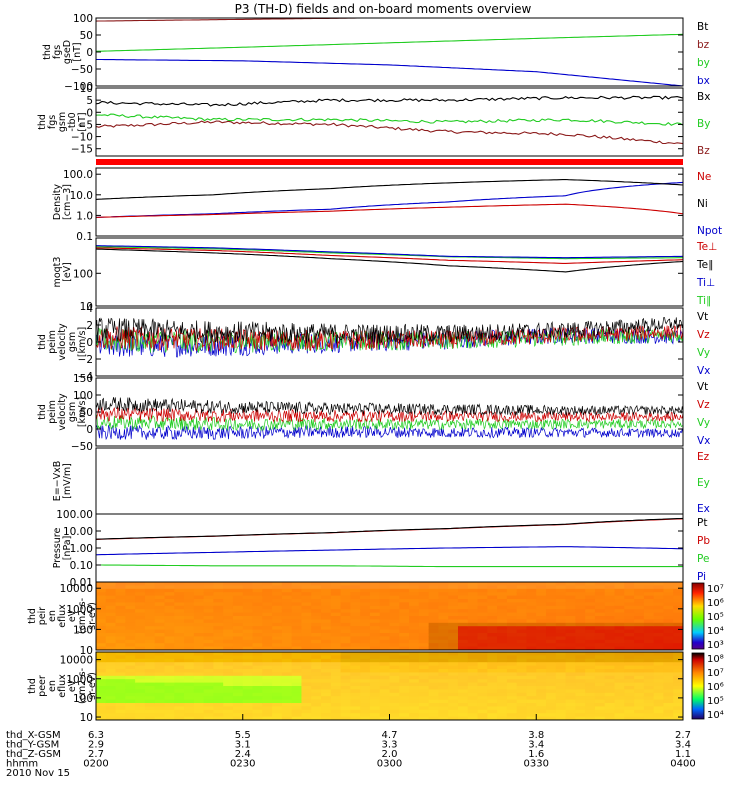  Describe the element at coordinates (389, 119) in the screenshot. I see `series-By` at that location.